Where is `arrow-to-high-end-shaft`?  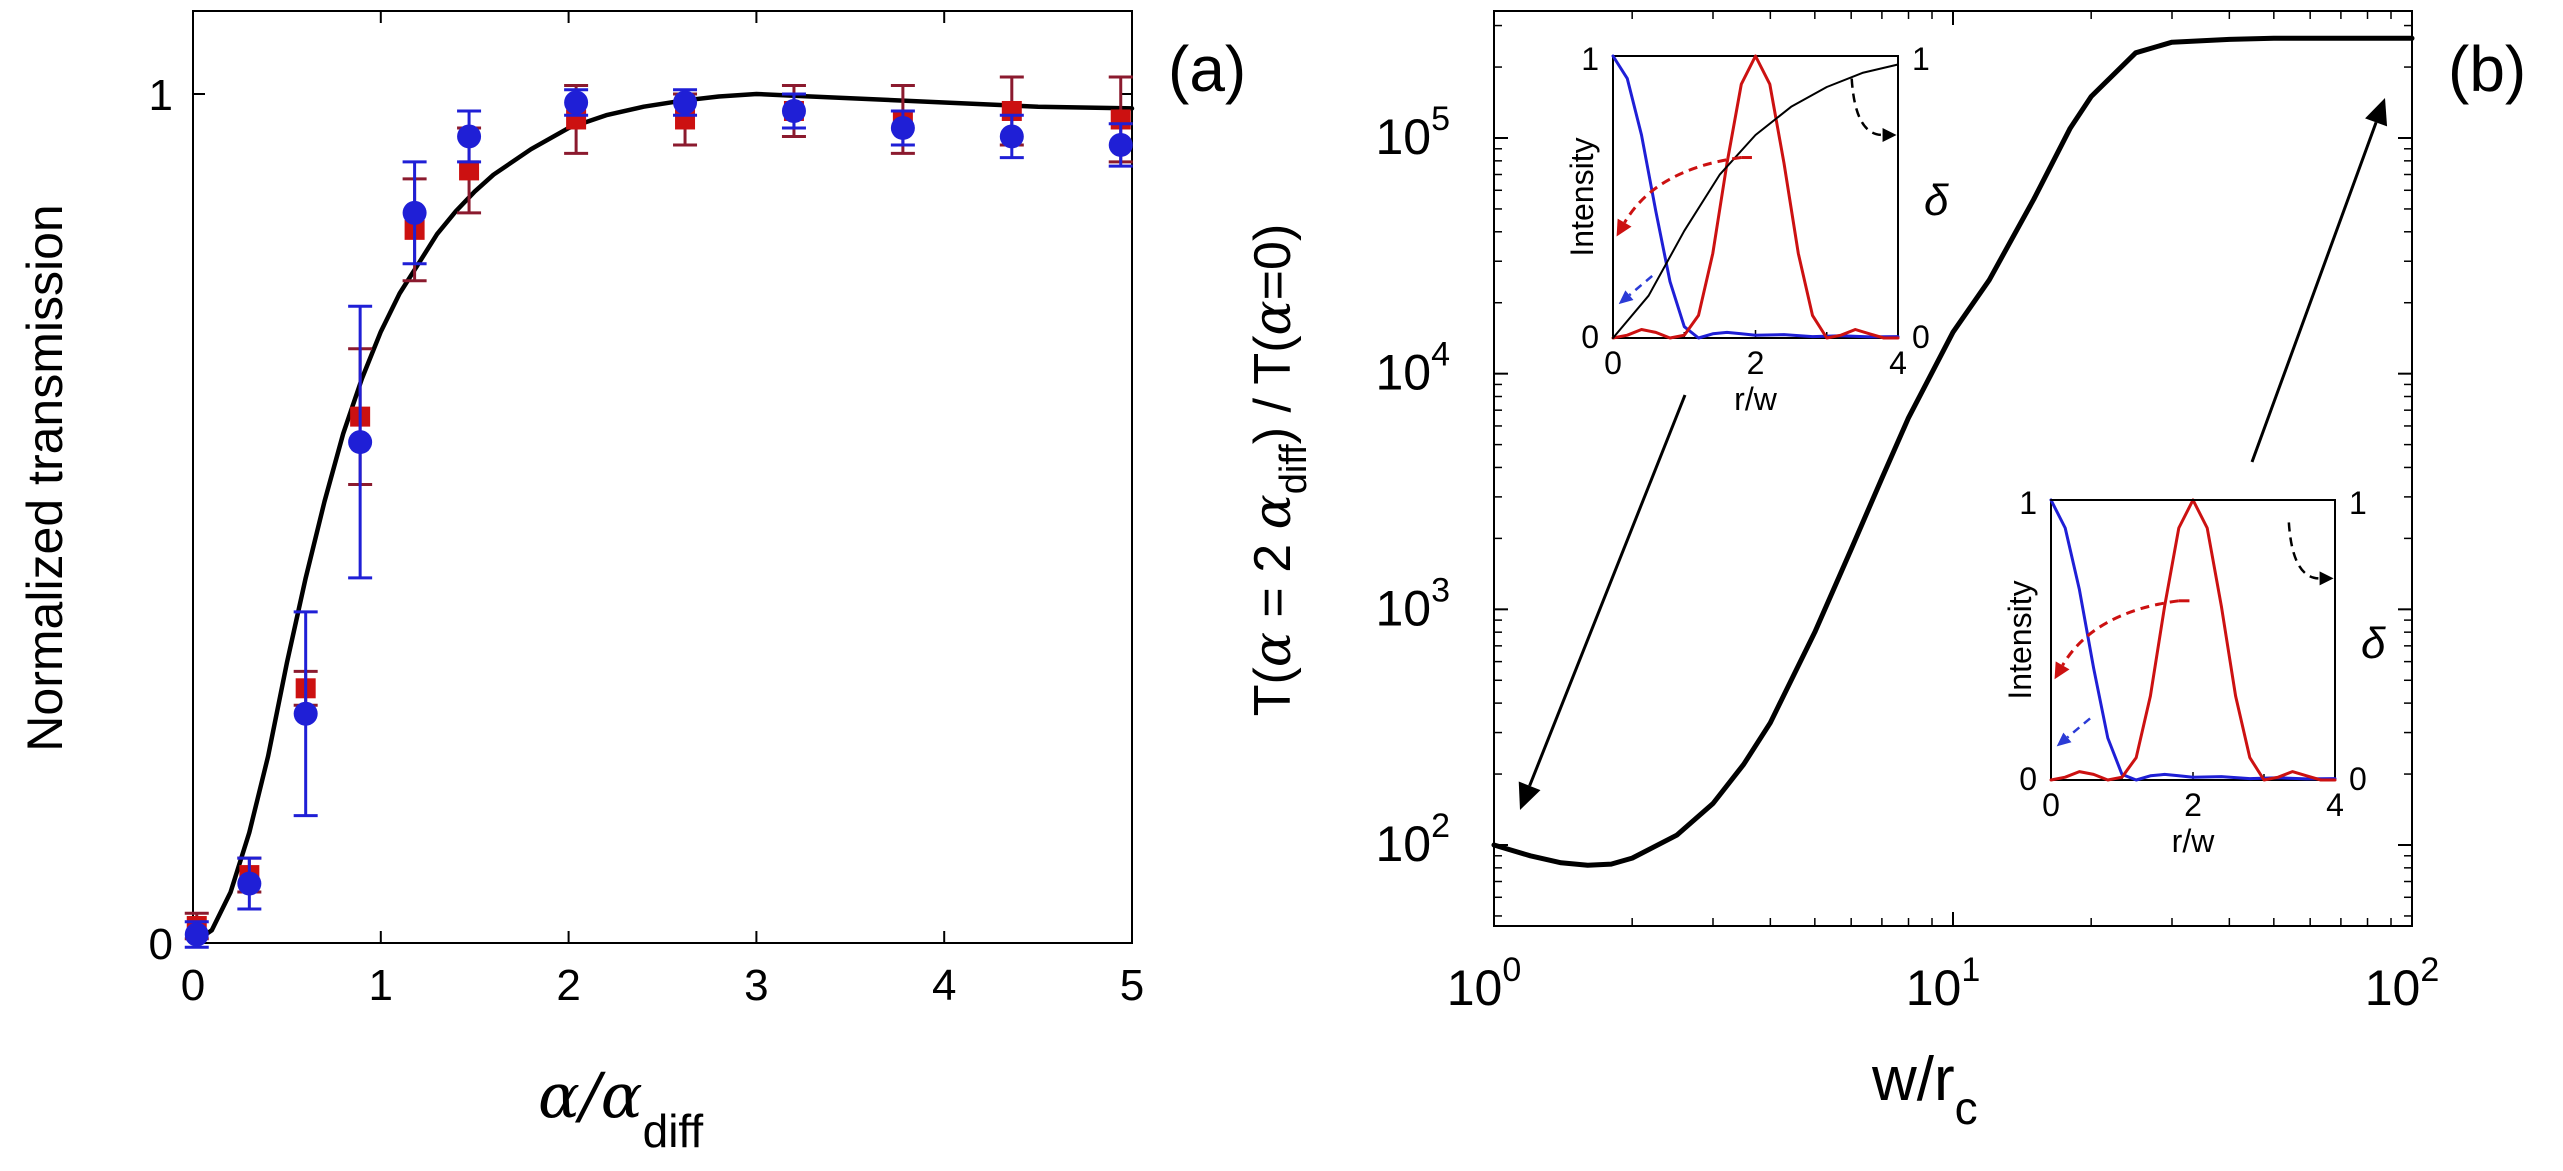 arrow-to-high-end-shaft is located at coordinates (2314, 292).